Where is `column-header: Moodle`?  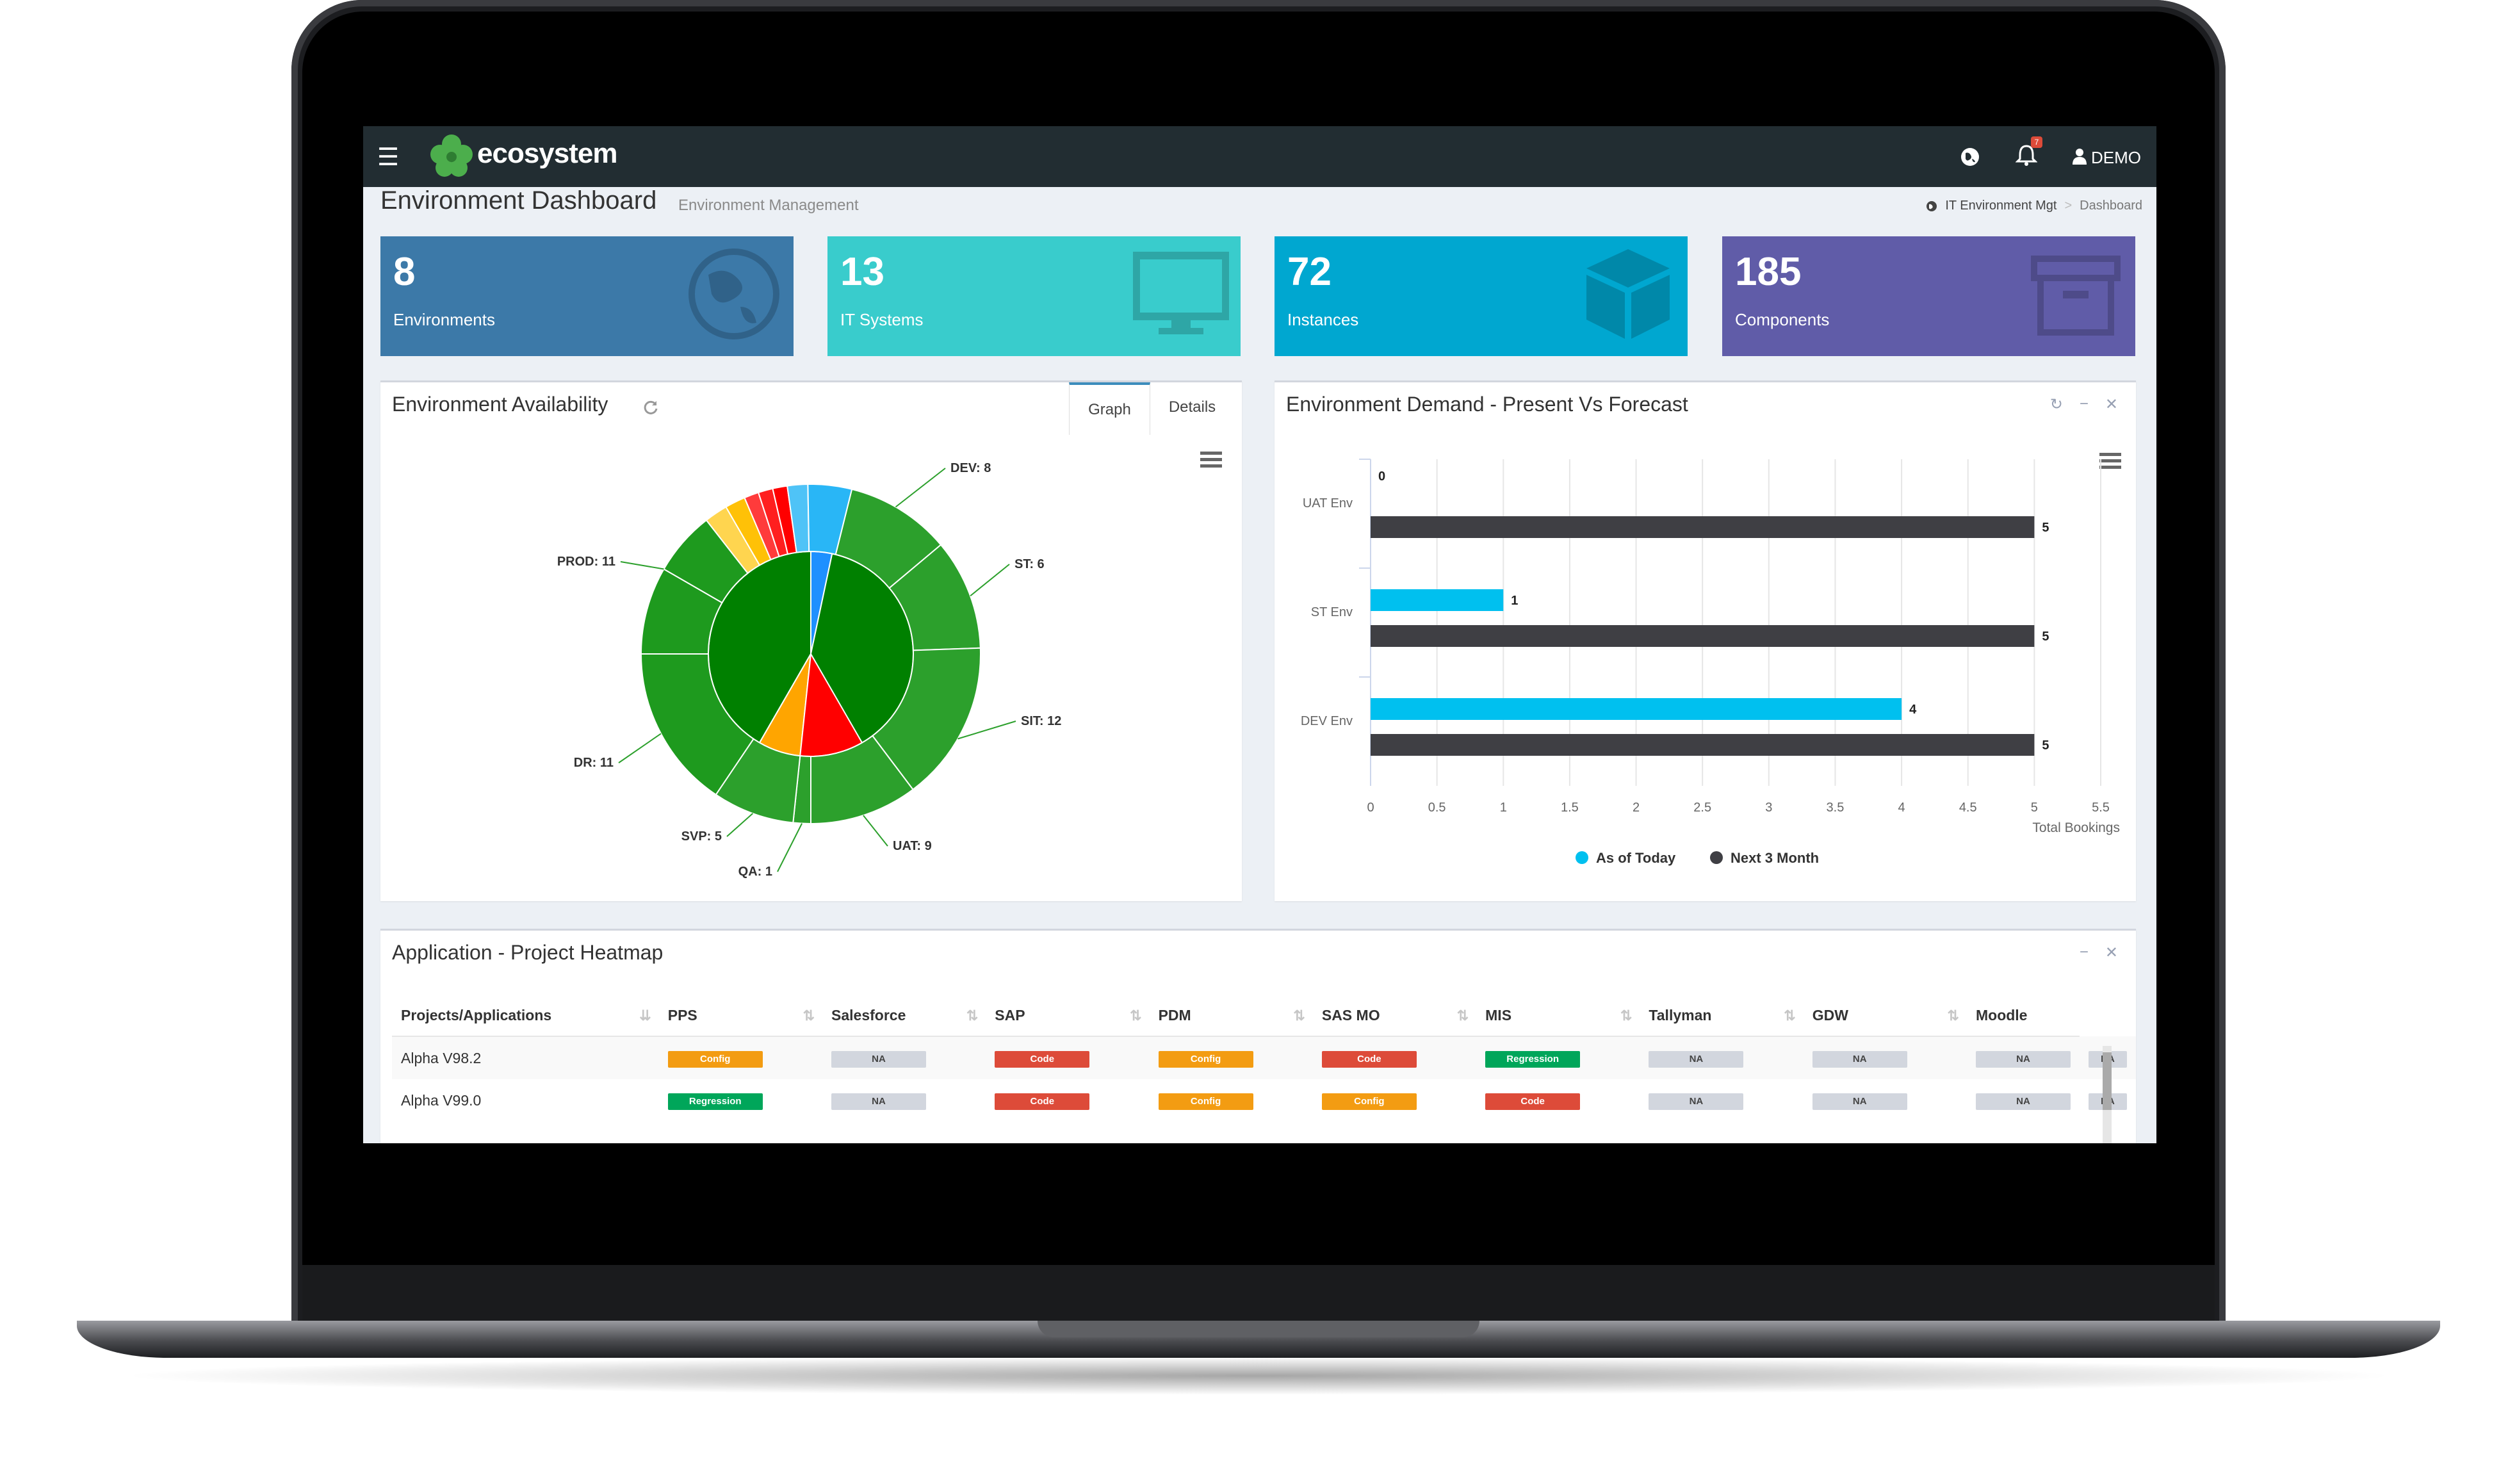 column-header: Moodle is located at coordinates (2023, 1016).